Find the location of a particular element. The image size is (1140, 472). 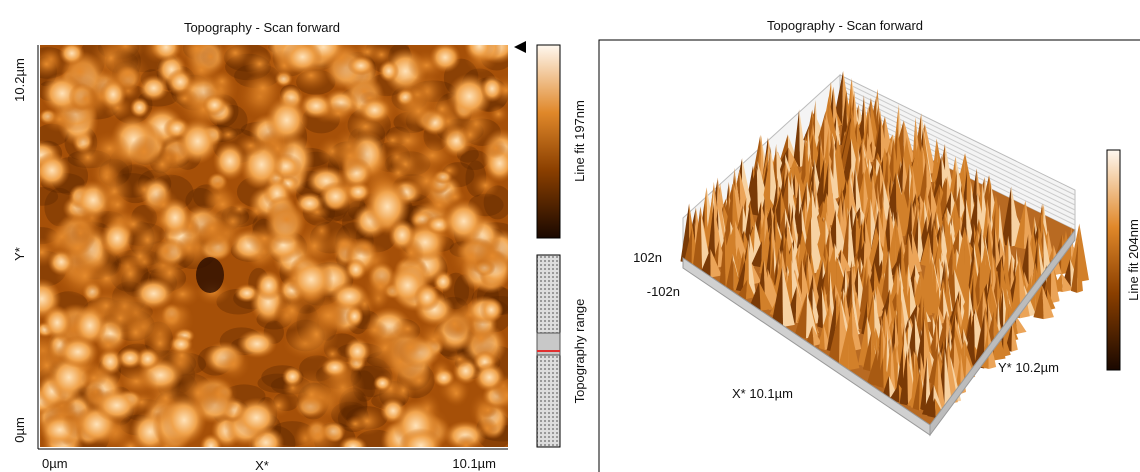

colorbar-3d is located at coordinates (1113, 260).